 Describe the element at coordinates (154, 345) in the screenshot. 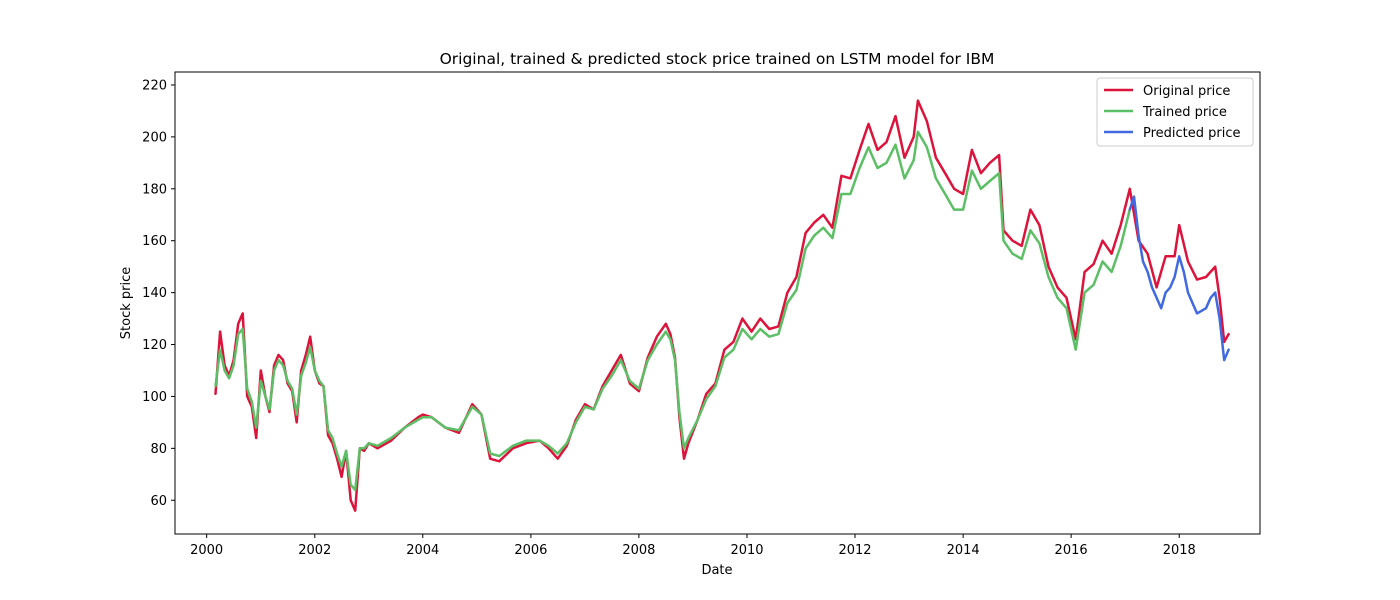

I see `y-tick-label: 120` at that location.